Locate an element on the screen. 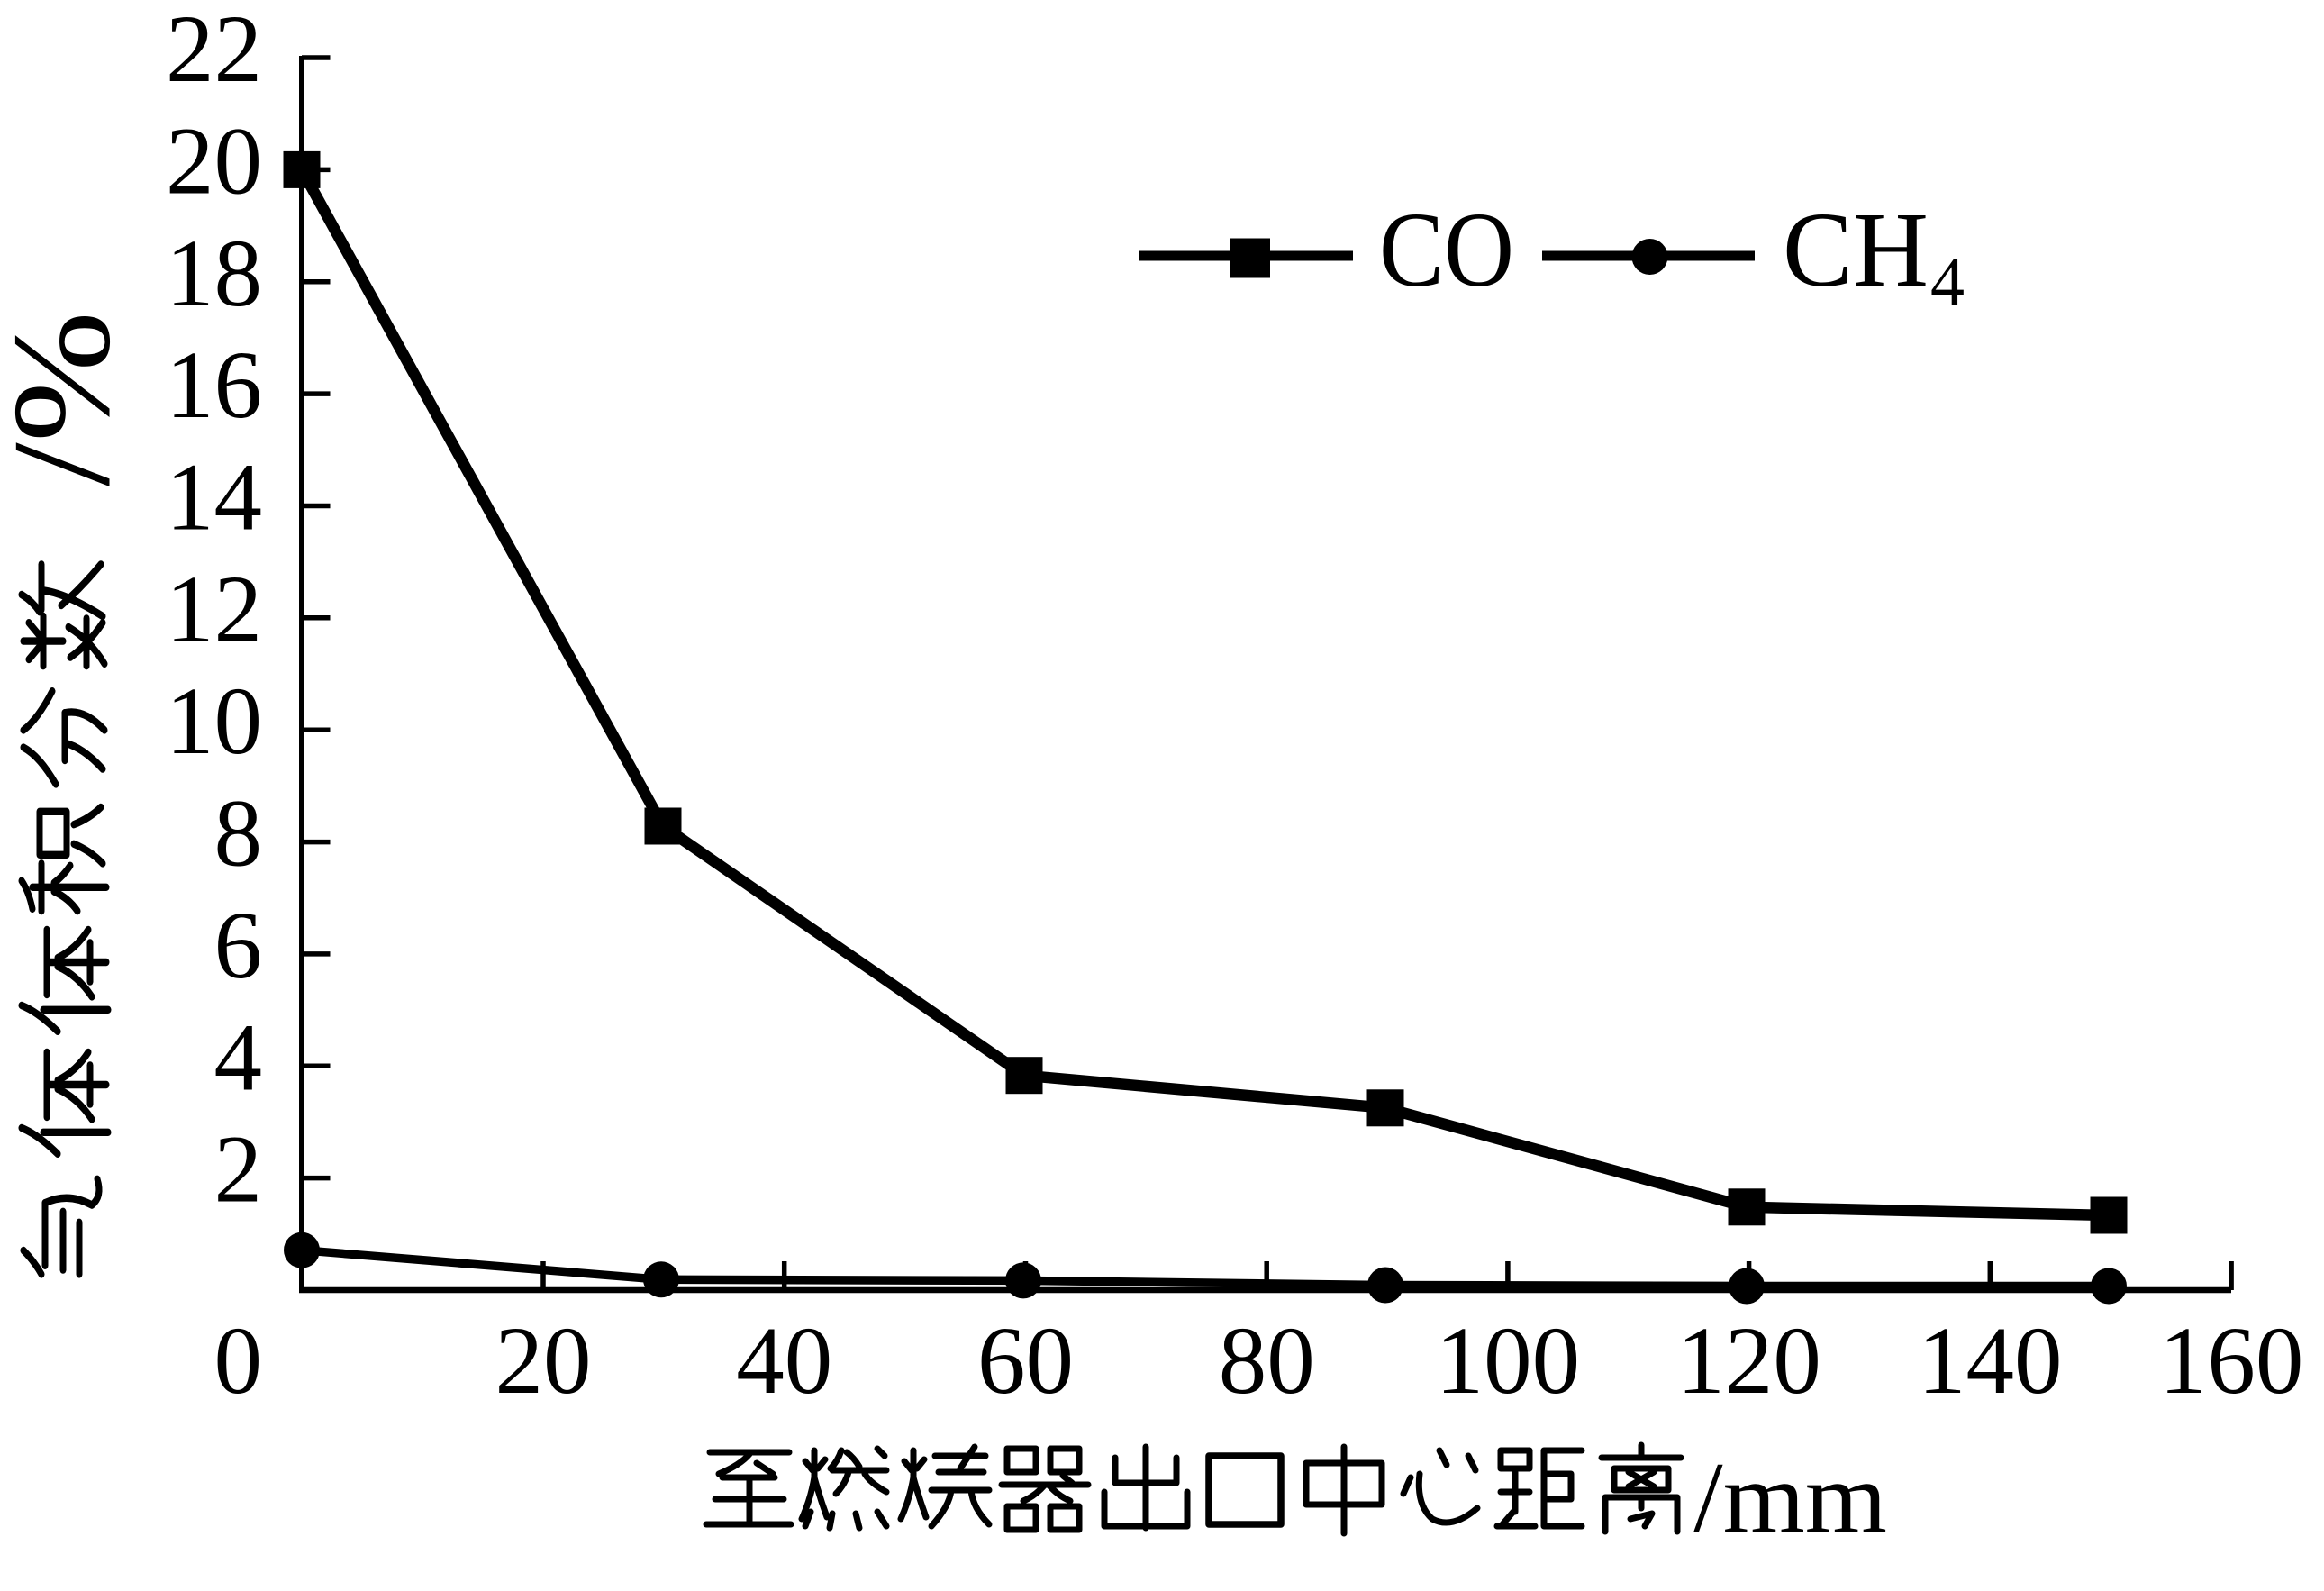 The image size is (2324, 1591). svg-text: 6 is located at coordinates (238, 946).